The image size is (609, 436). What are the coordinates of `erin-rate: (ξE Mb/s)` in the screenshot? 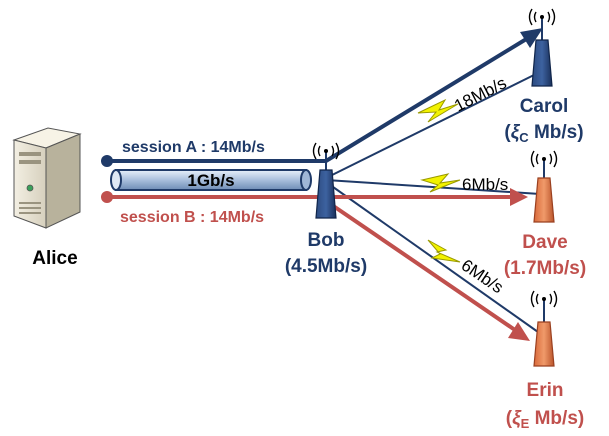 It's located at (545, 419).